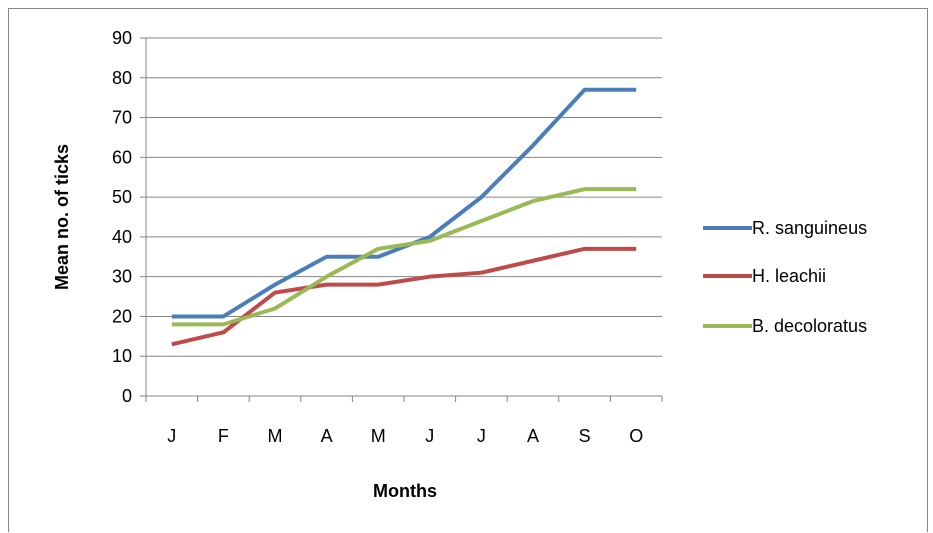 Image resolution: width=933 pixels, height=533 pixels. I want to click on x-tick-label: S, so click(585, 436).